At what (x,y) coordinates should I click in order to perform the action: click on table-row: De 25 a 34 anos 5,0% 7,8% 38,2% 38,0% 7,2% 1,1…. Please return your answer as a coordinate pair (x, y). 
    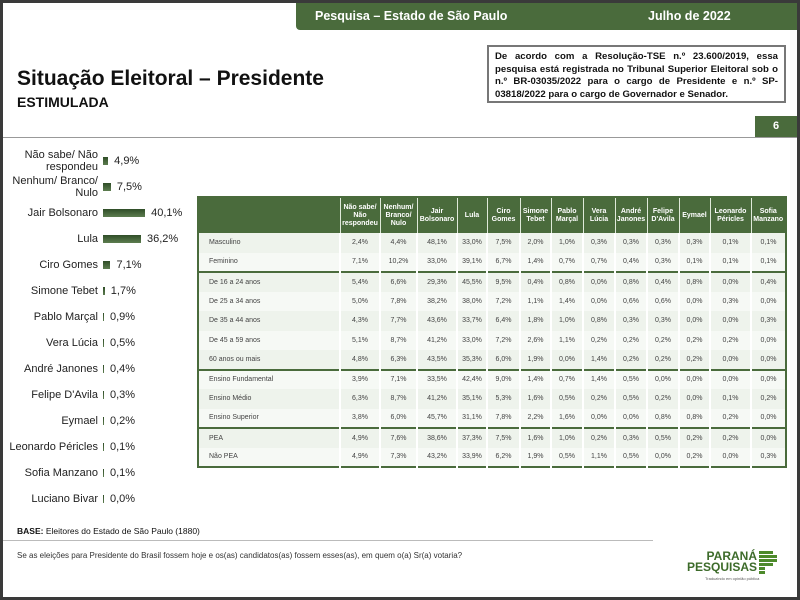
    Looking at the image, I should click on (492, 301).